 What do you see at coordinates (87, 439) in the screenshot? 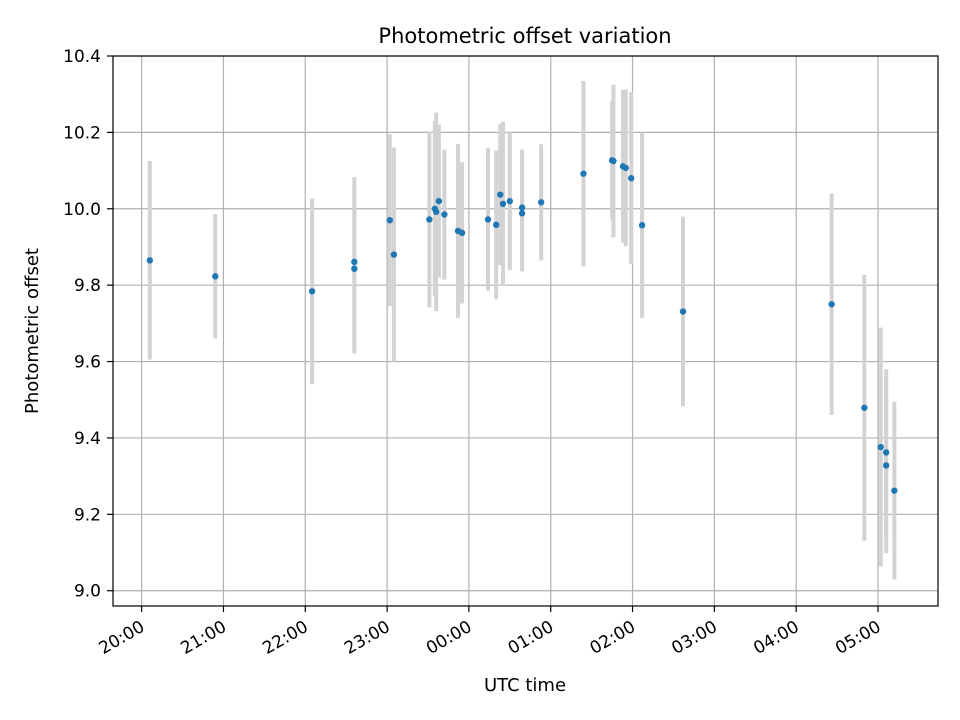
I see `y-tick-label: 9.4` at bounding box center [87, 439].